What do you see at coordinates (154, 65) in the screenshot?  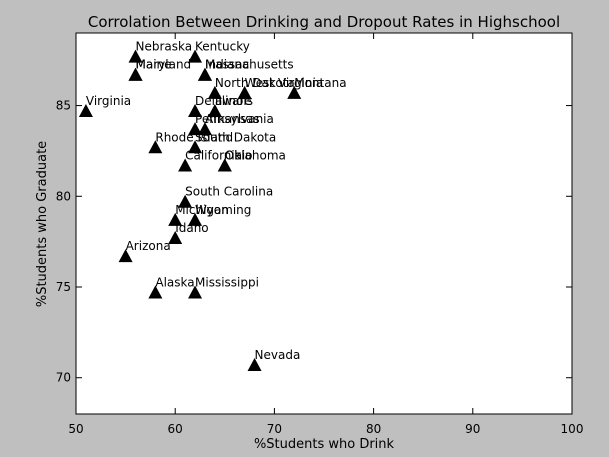 I see `point-label: Maine` at bounding box center [154, 65].